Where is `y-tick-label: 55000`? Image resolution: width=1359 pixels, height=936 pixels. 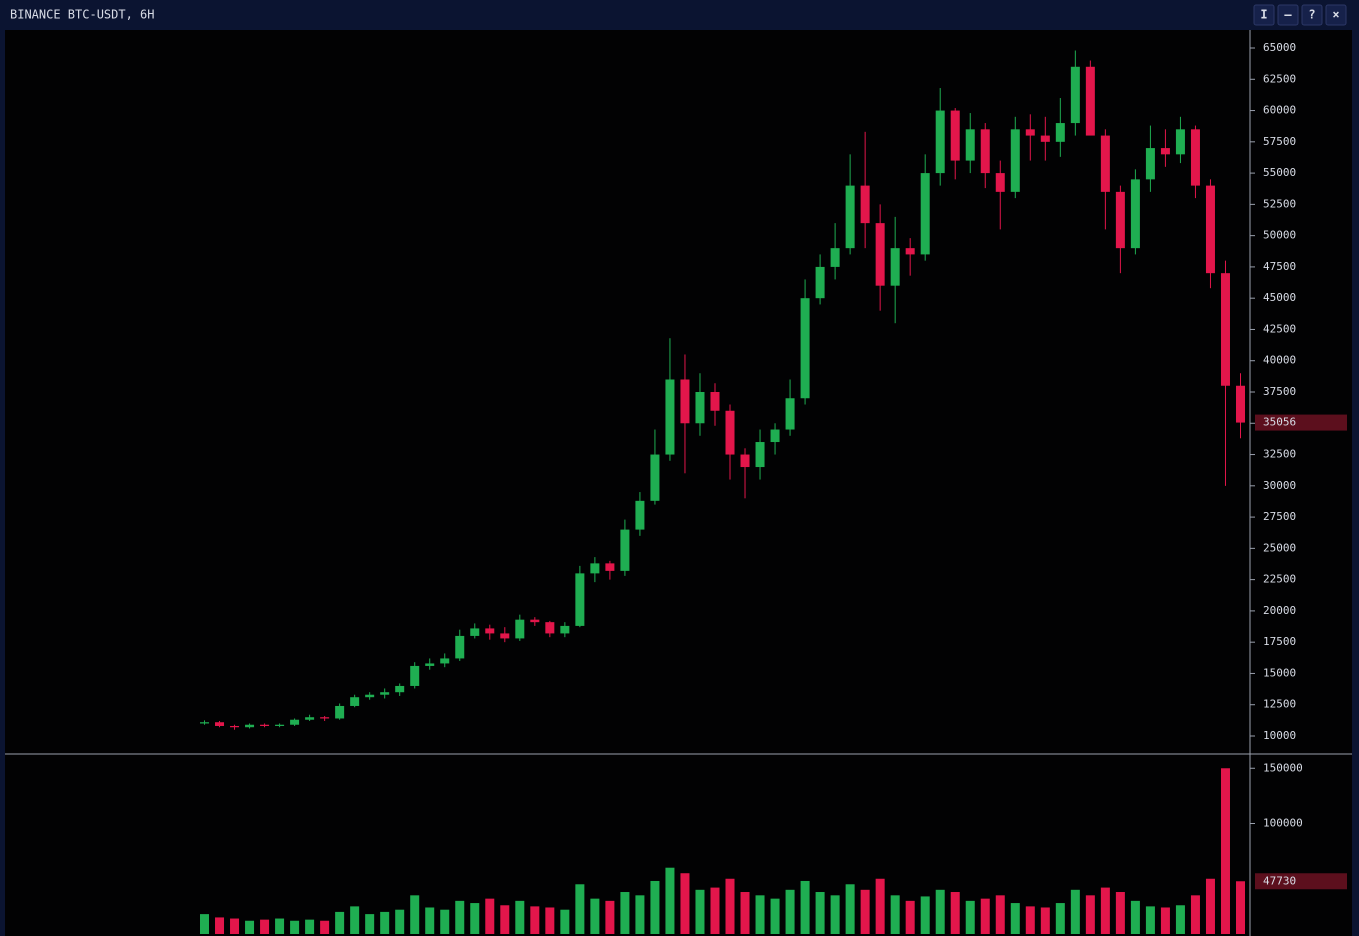 y-tick-label: 55000 is located at coordinates (1279, 172).